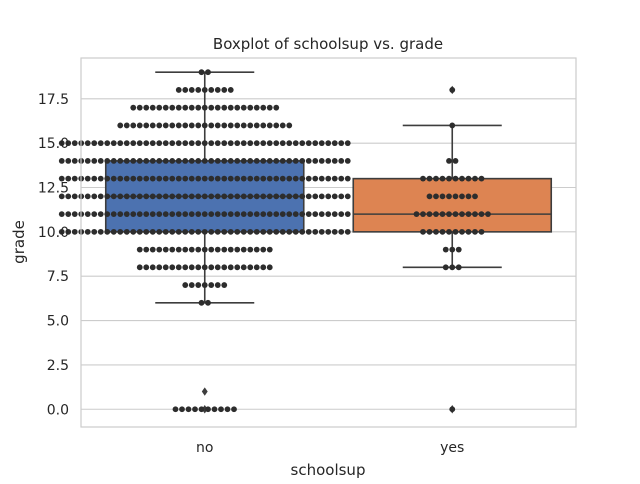 The height and width of the screenshot is (484, 640). What do you see at coordinates (53, 189) in the screenshot?
I see `y-tick-label: 12.5` at bounding box center [53, 189].